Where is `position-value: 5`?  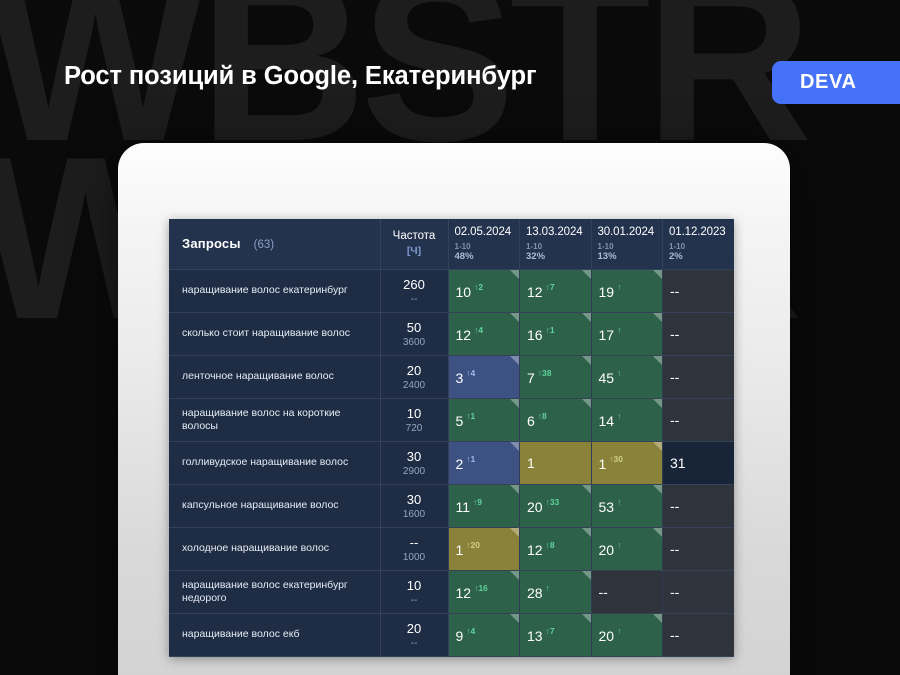 position-value: 5 is located at coordinates (459, 420).